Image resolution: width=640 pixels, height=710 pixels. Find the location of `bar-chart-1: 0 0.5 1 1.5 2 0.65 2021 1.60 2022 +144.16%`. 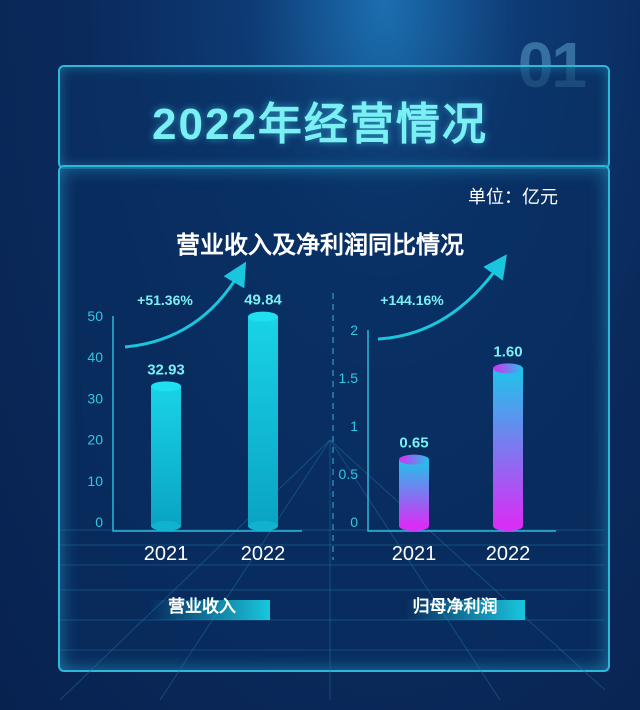

bar-chart-1: 0 0.5 1 1.5 2 0.65 2021 1.60 2022 +144.16% is located at coordinates (447, 409).